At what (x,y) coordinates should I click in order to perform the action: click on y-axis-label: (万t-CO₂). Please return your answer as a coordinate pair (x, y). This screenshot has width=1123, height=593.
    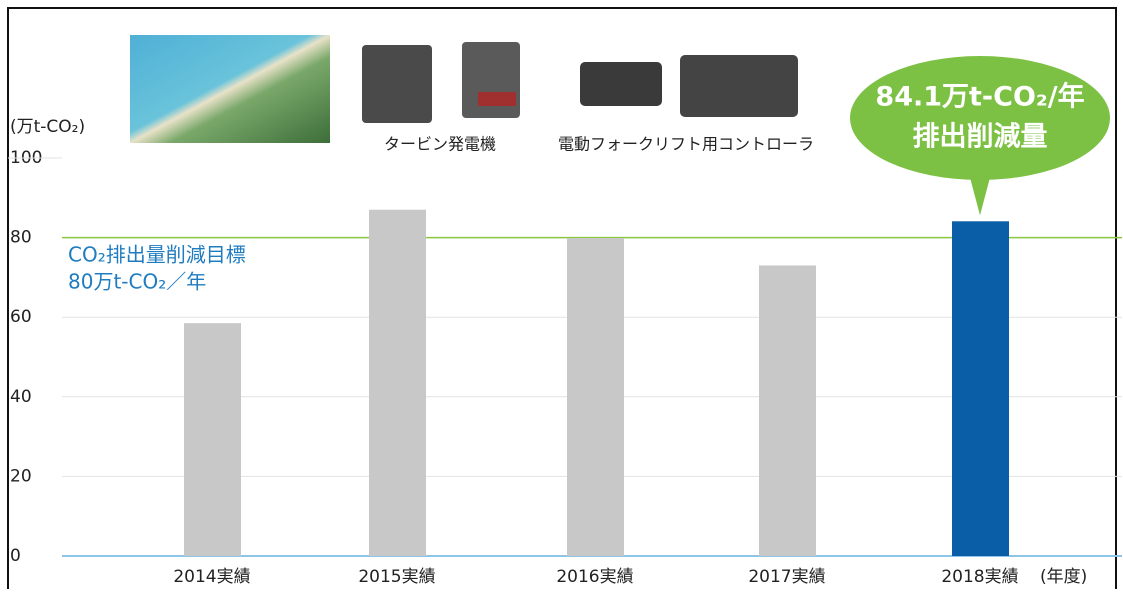
    Looking at the image, I should click on (47, 127).